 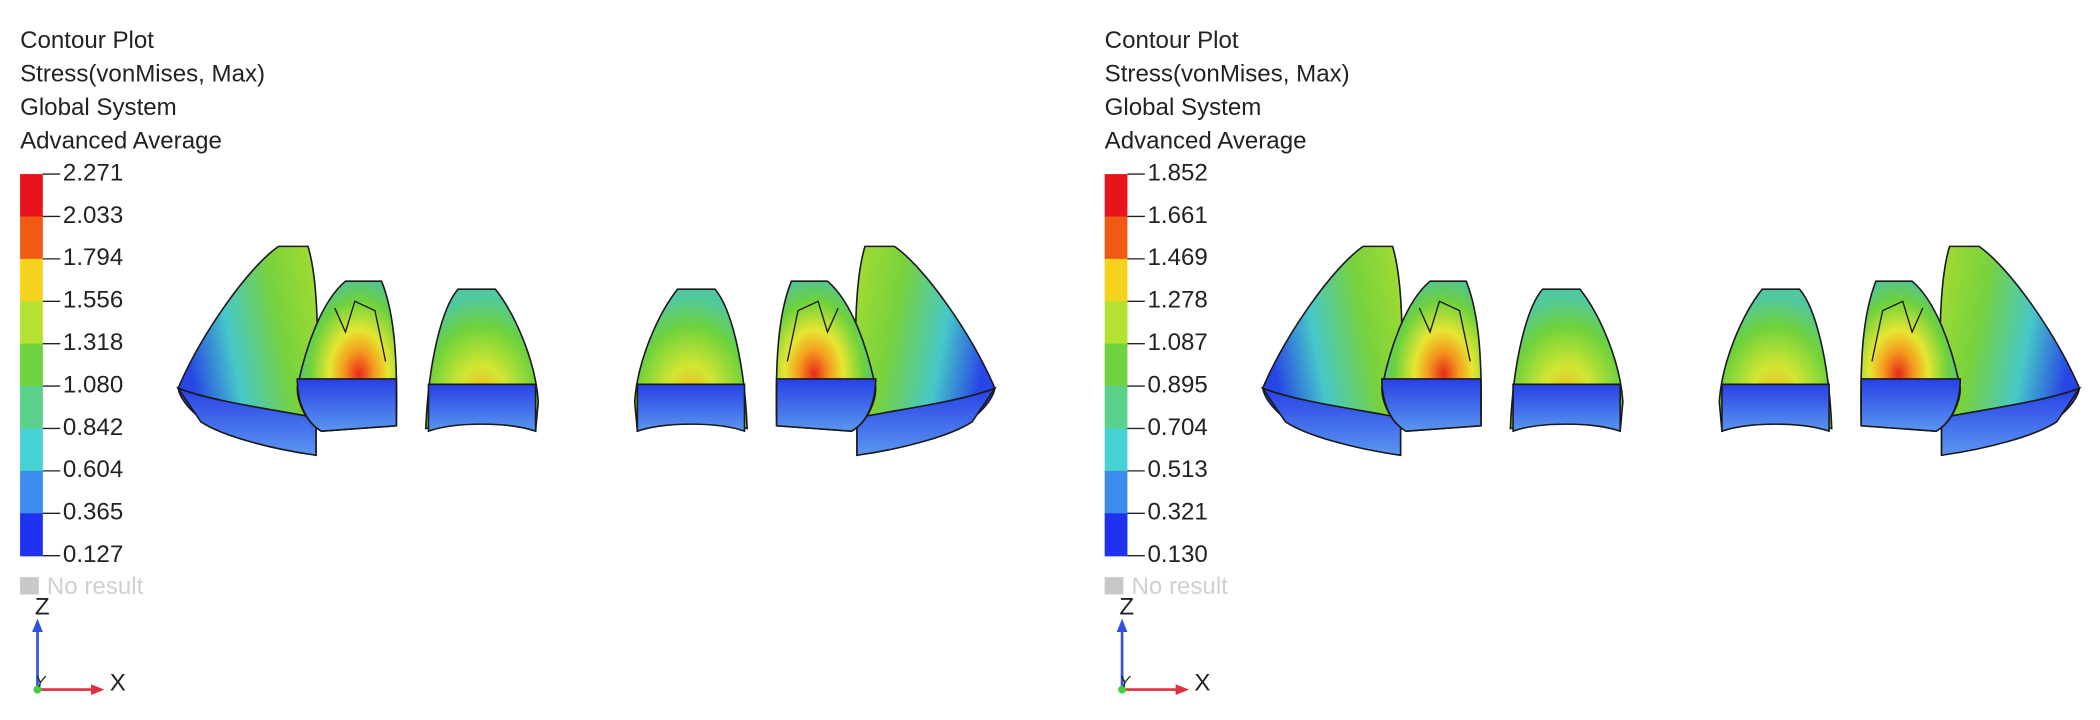 What do you see at coordinates (93, 469) in the screenshot?
I see `legend-value: 0.604` at bounding box center [93, 469].